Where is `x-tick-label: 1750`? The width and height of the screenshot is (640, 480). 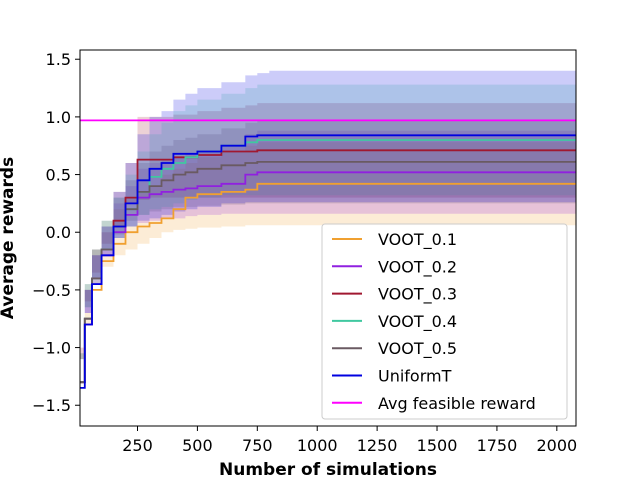
x-tick-label: 1750 is located at coordinates (497, 445).